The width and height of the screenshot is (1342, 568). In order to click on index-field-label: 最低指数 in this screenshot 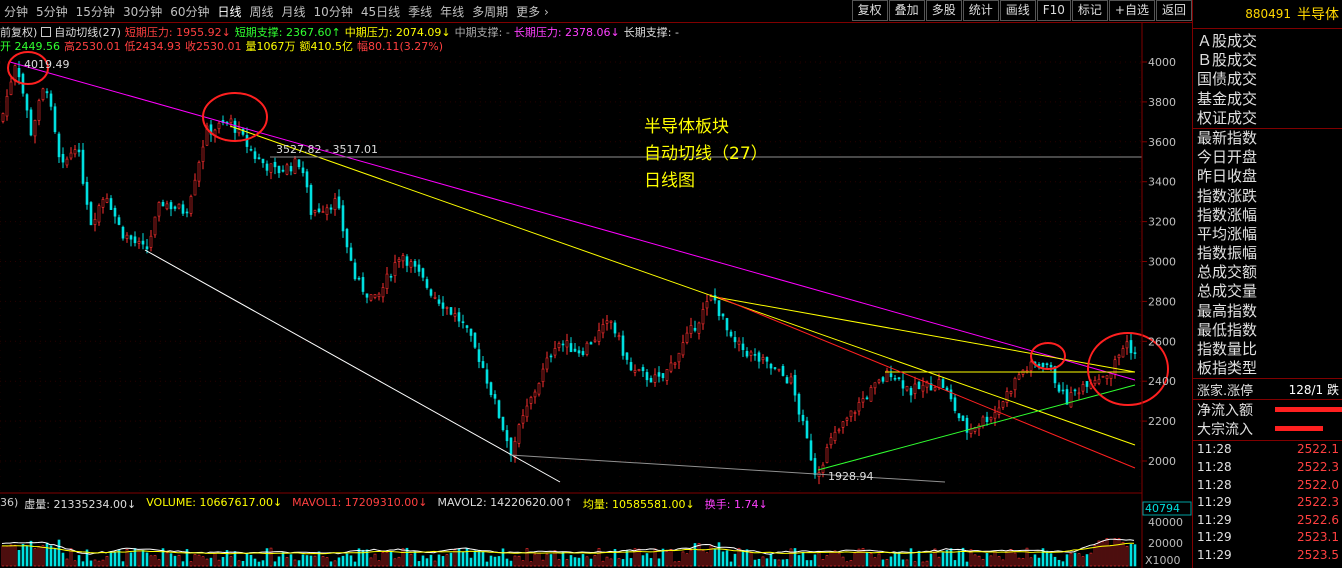, I will do `click(1227, 329)`.